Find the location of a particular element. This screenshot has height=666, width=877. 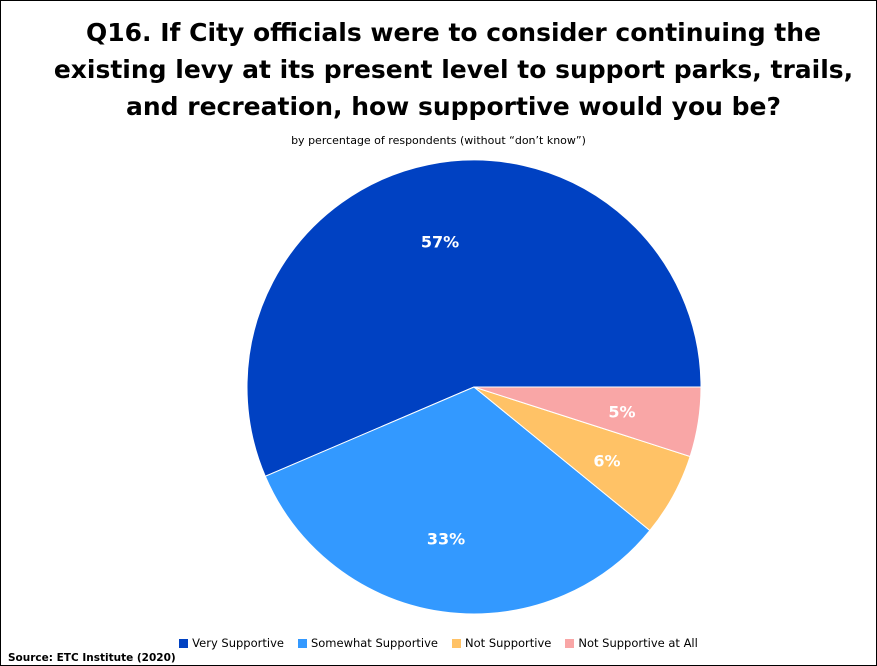

legend-label: Not Supportive is located at coordinates (508, 643).